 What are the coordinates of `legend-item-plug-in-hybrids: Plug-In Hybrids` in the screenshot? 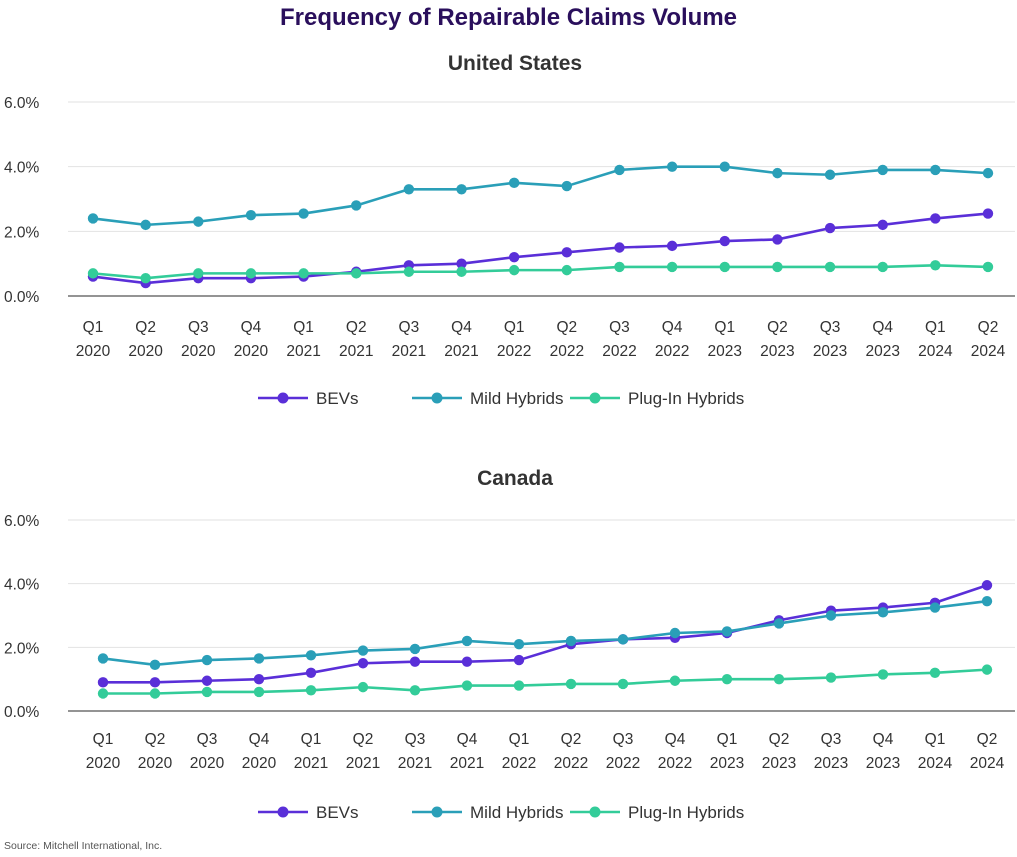 It's located at (657, 398).